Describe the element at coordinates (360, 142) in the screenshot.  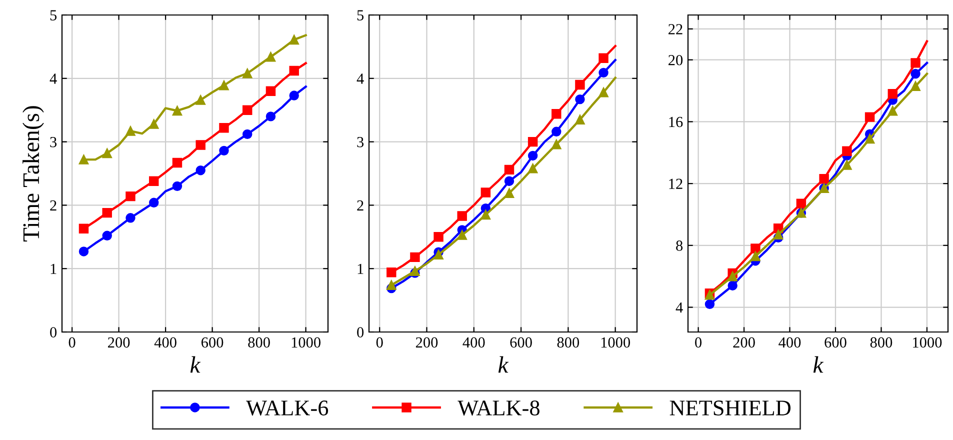
I see `y-tick-label: 3` at that location.